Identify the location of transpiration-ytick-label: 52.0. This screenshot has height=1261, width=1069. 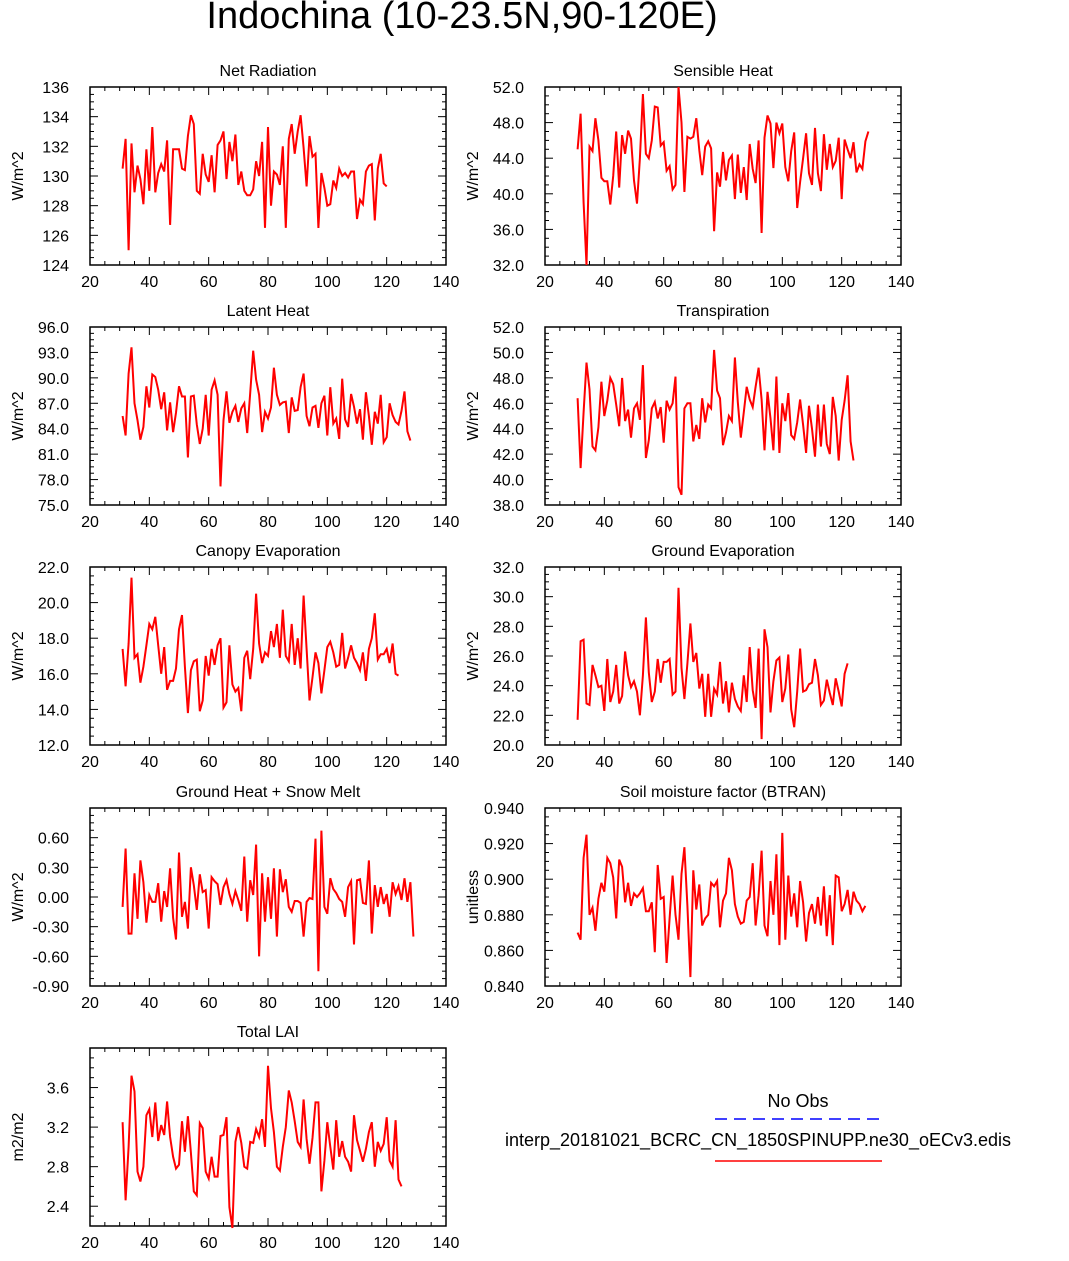
(508, 328).